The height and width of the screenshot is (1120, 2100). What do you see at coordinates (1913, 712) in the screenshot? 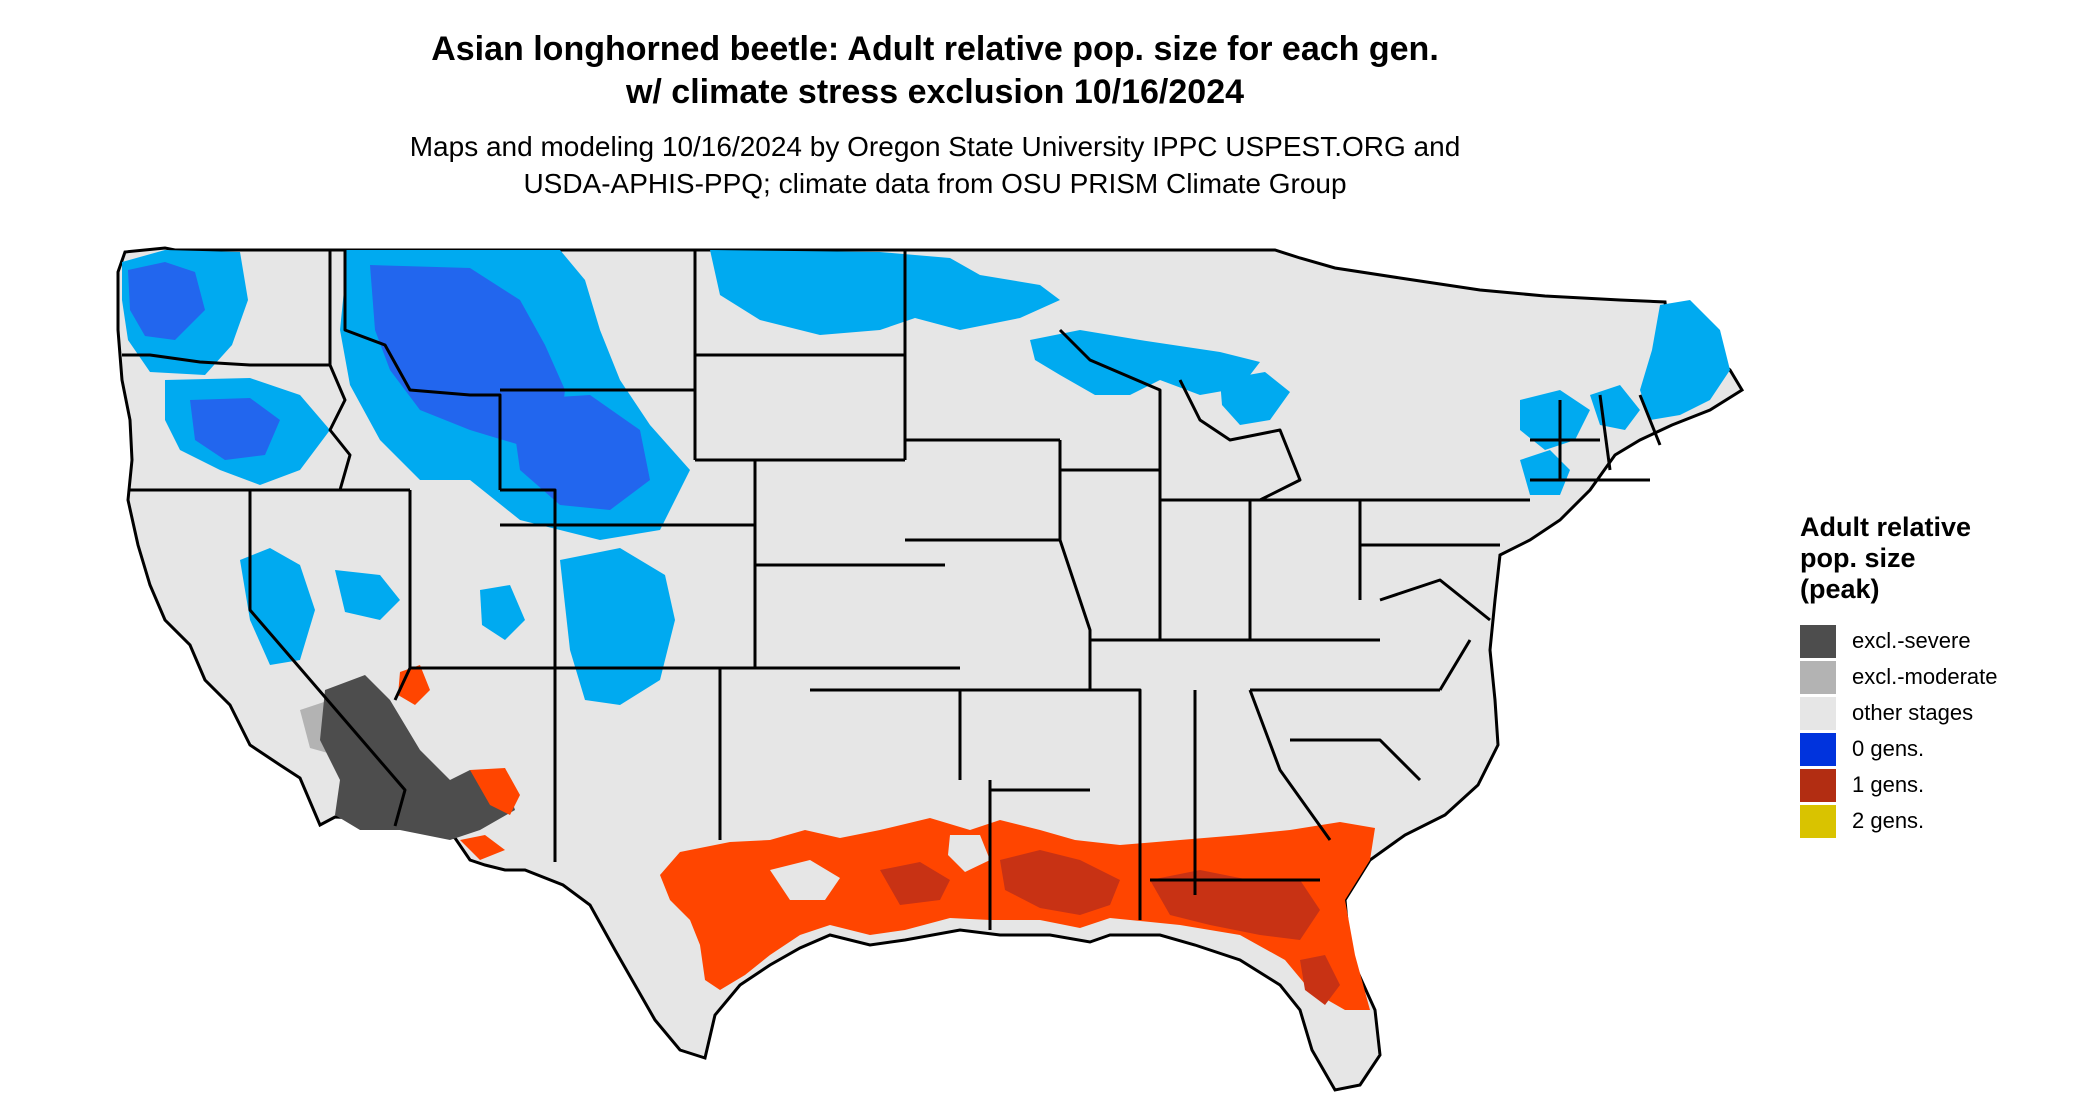
I see `legend-label: other stages` at bounding box center [1913, 712].